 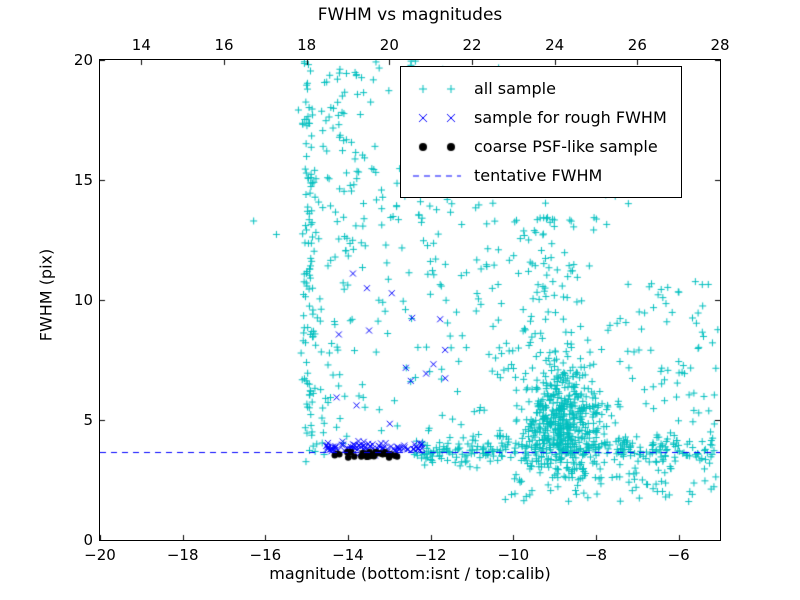 I want to click on x-bottom-tick-label: −10, so click(x=513, y=555).